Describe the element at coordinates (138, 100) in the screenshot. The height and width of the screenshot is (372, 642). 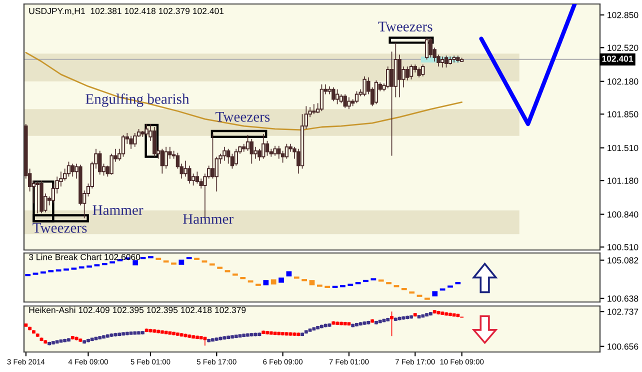
I see `annotation: Engulfing bearish` at that location.